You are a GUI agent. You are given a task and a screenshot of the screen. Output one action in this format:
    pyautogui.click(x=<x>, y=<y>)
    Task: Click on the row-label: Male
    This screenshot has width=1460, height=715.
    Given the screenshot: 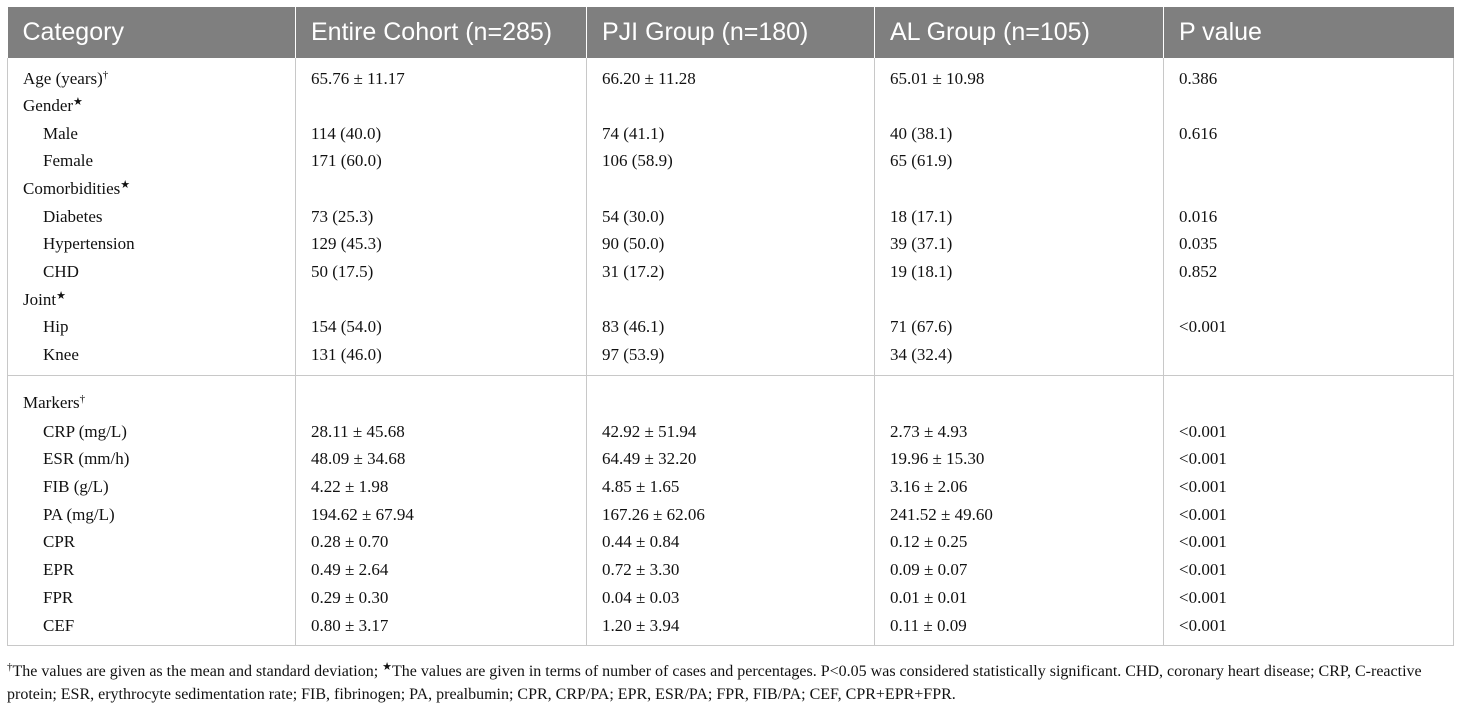 What is the action you would take?
    pyautogui.click(x=151, y=133)
    